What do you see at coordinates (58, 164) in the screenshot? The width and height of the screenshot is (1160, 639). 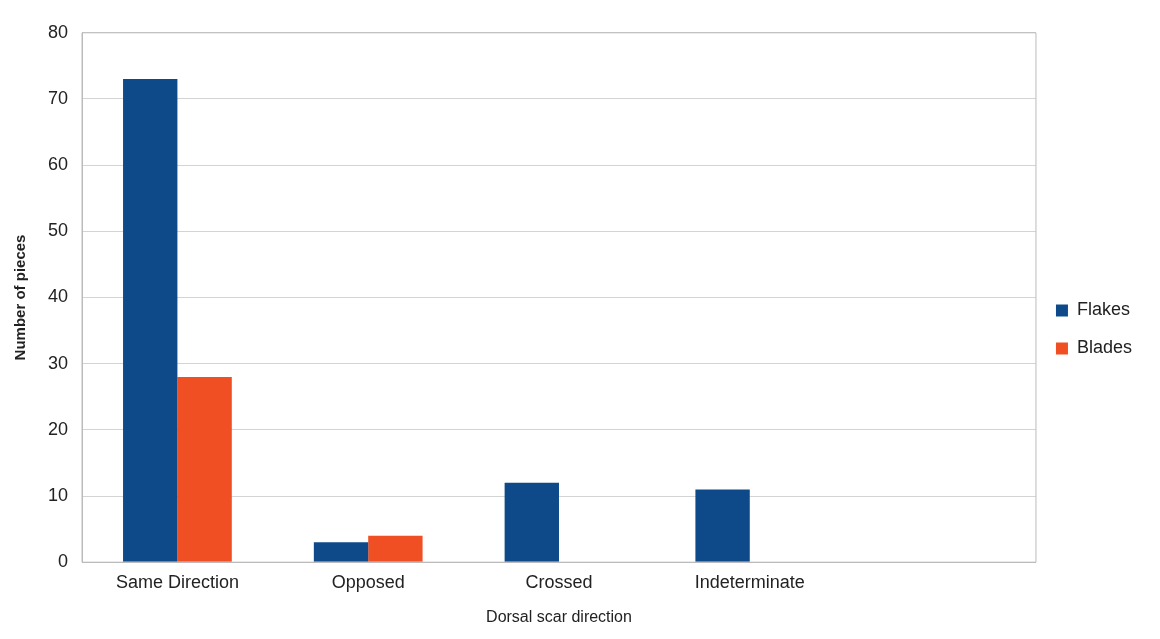 I see `y-tick-label: 60` at bounding box center [58, 164].